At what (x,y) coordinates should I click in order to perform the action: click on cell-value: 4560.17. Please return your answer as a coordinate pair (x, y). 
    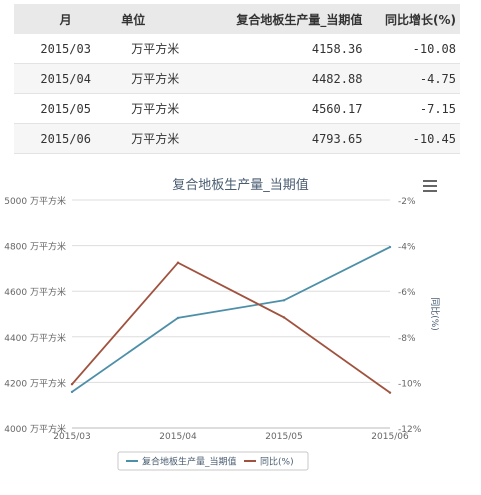
    Looking at the image, I should click on (292, 108).